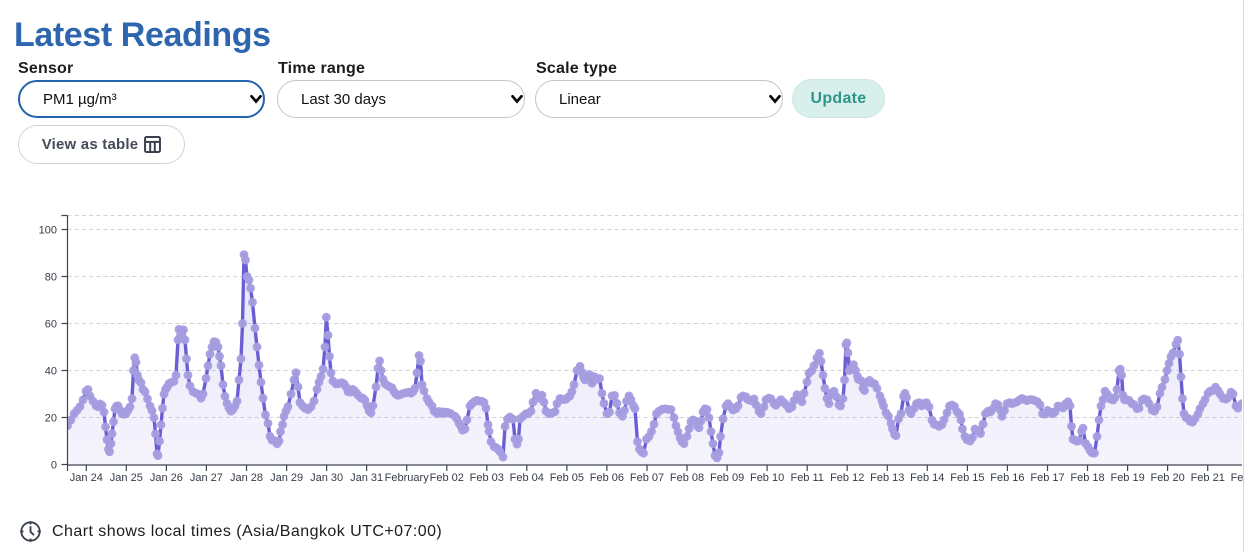 The image size is (1260, 552). I want to click on svg-text: Feb 15, so click(967, 478).